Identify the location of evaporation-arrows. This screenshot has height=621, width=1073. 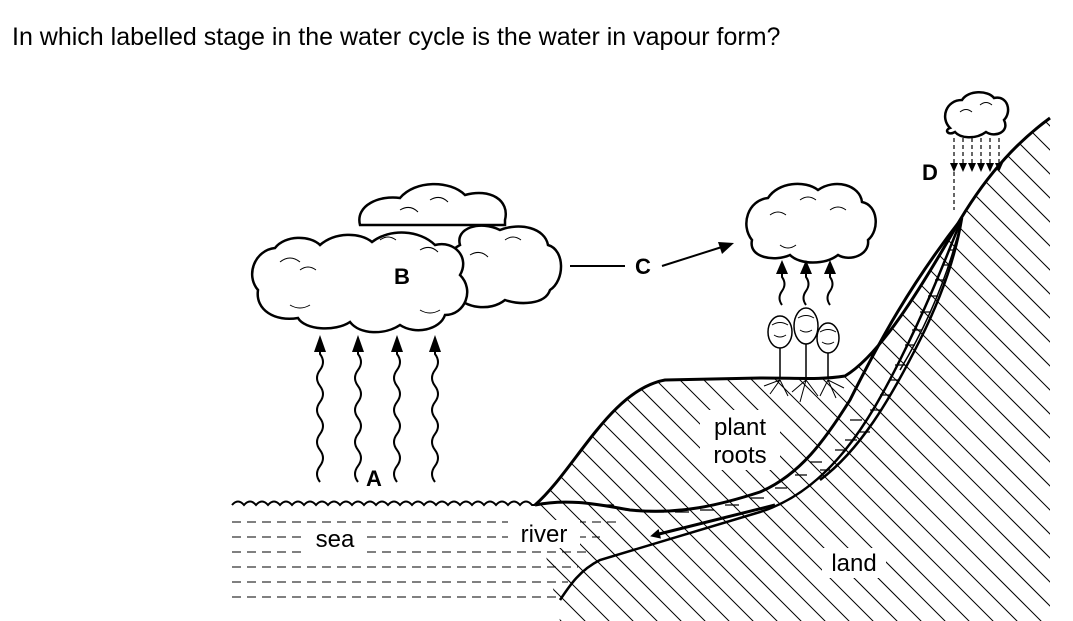
(377, 409).